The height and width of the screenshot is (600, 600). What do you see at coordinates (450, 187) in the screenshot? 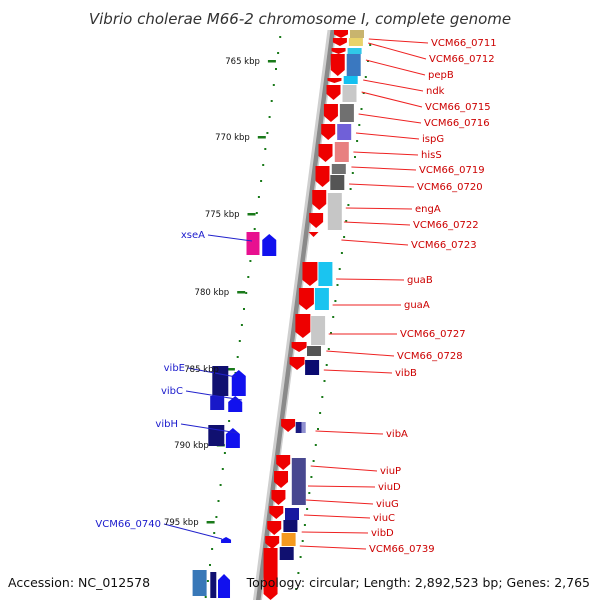
I see `gene-label-VCM66_0720: VCM66_0720` at bounding box center [450, 187].